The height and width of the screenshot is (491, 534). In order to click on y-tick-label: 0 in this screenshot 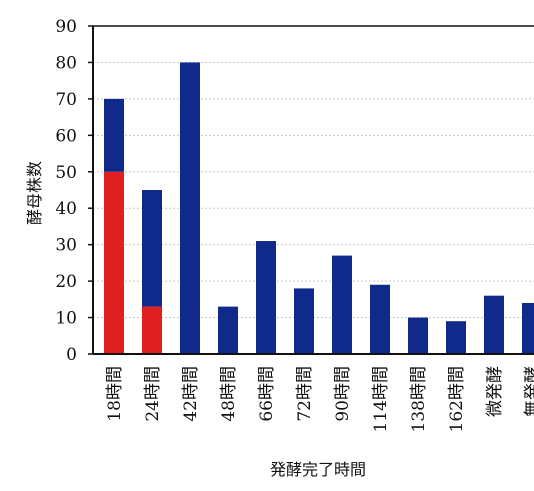, I will do `click(71, 355)`.